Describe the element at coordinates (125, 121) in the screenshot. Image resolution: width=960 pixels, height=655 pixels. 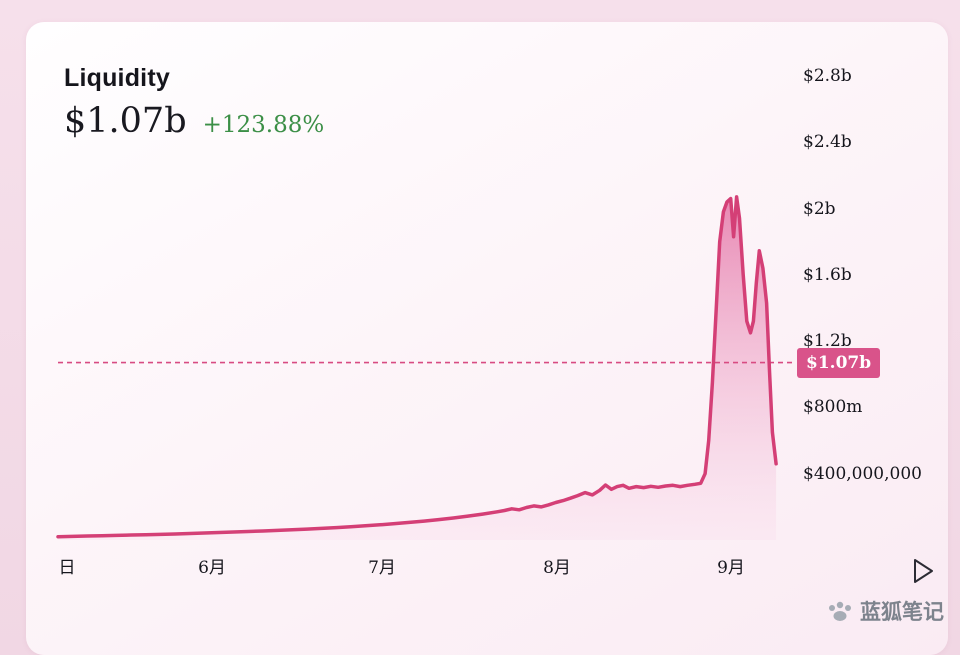
I see `liquidity-value: $1.07b` at that location.